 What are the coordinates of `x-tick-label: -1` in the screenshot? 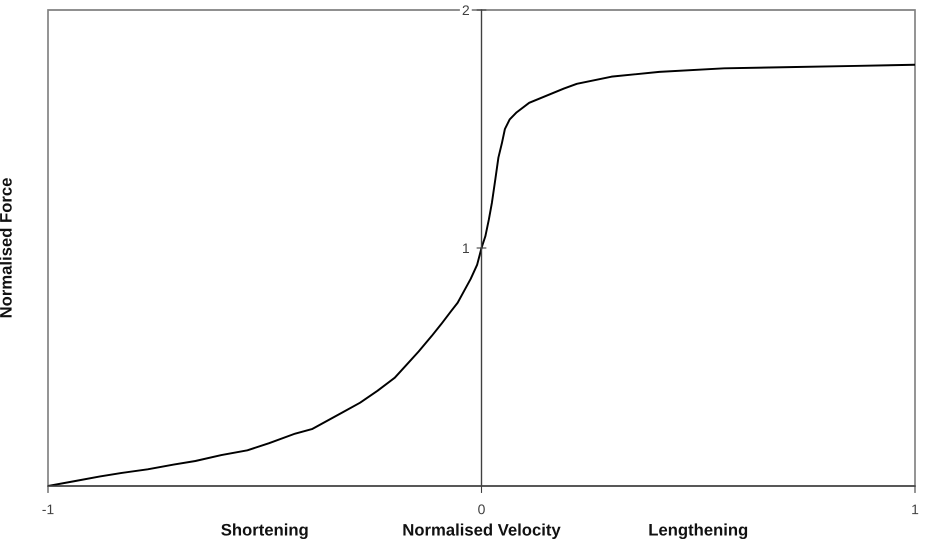 It's located at (48, 509).